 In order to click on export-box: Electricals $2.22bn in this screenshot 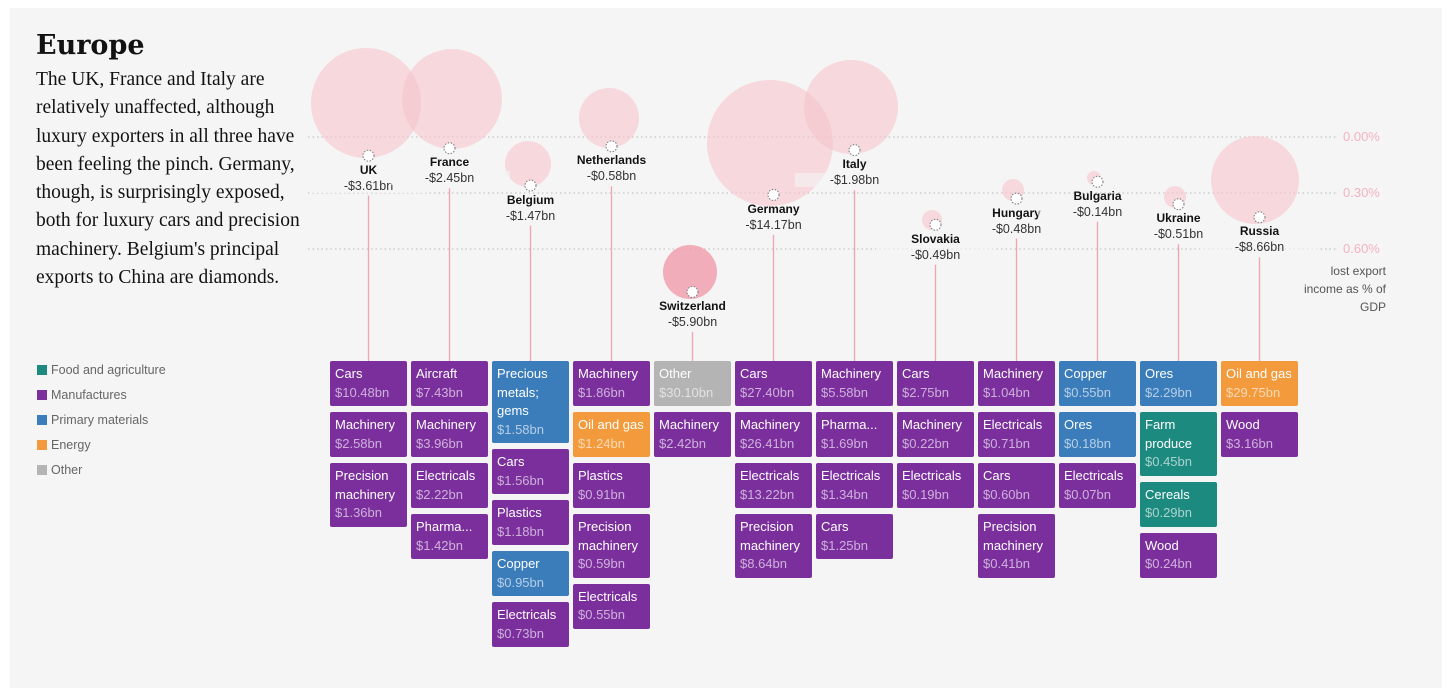, I will do `click(449, 485)`.